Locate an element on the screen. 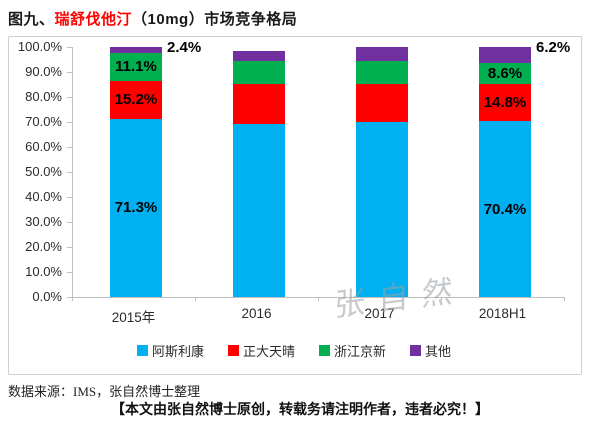  other-share-annotation: 6.2% is located at coordinates (553, 47).